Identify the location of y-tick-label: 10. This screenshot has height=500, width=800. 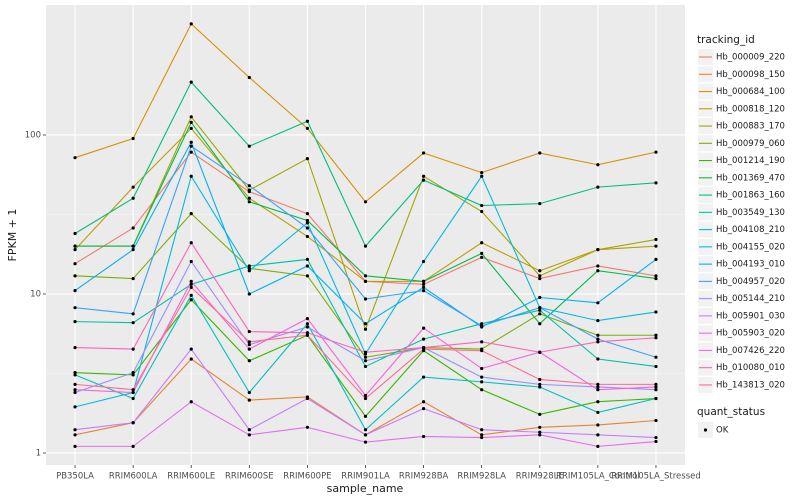
(35, 294).